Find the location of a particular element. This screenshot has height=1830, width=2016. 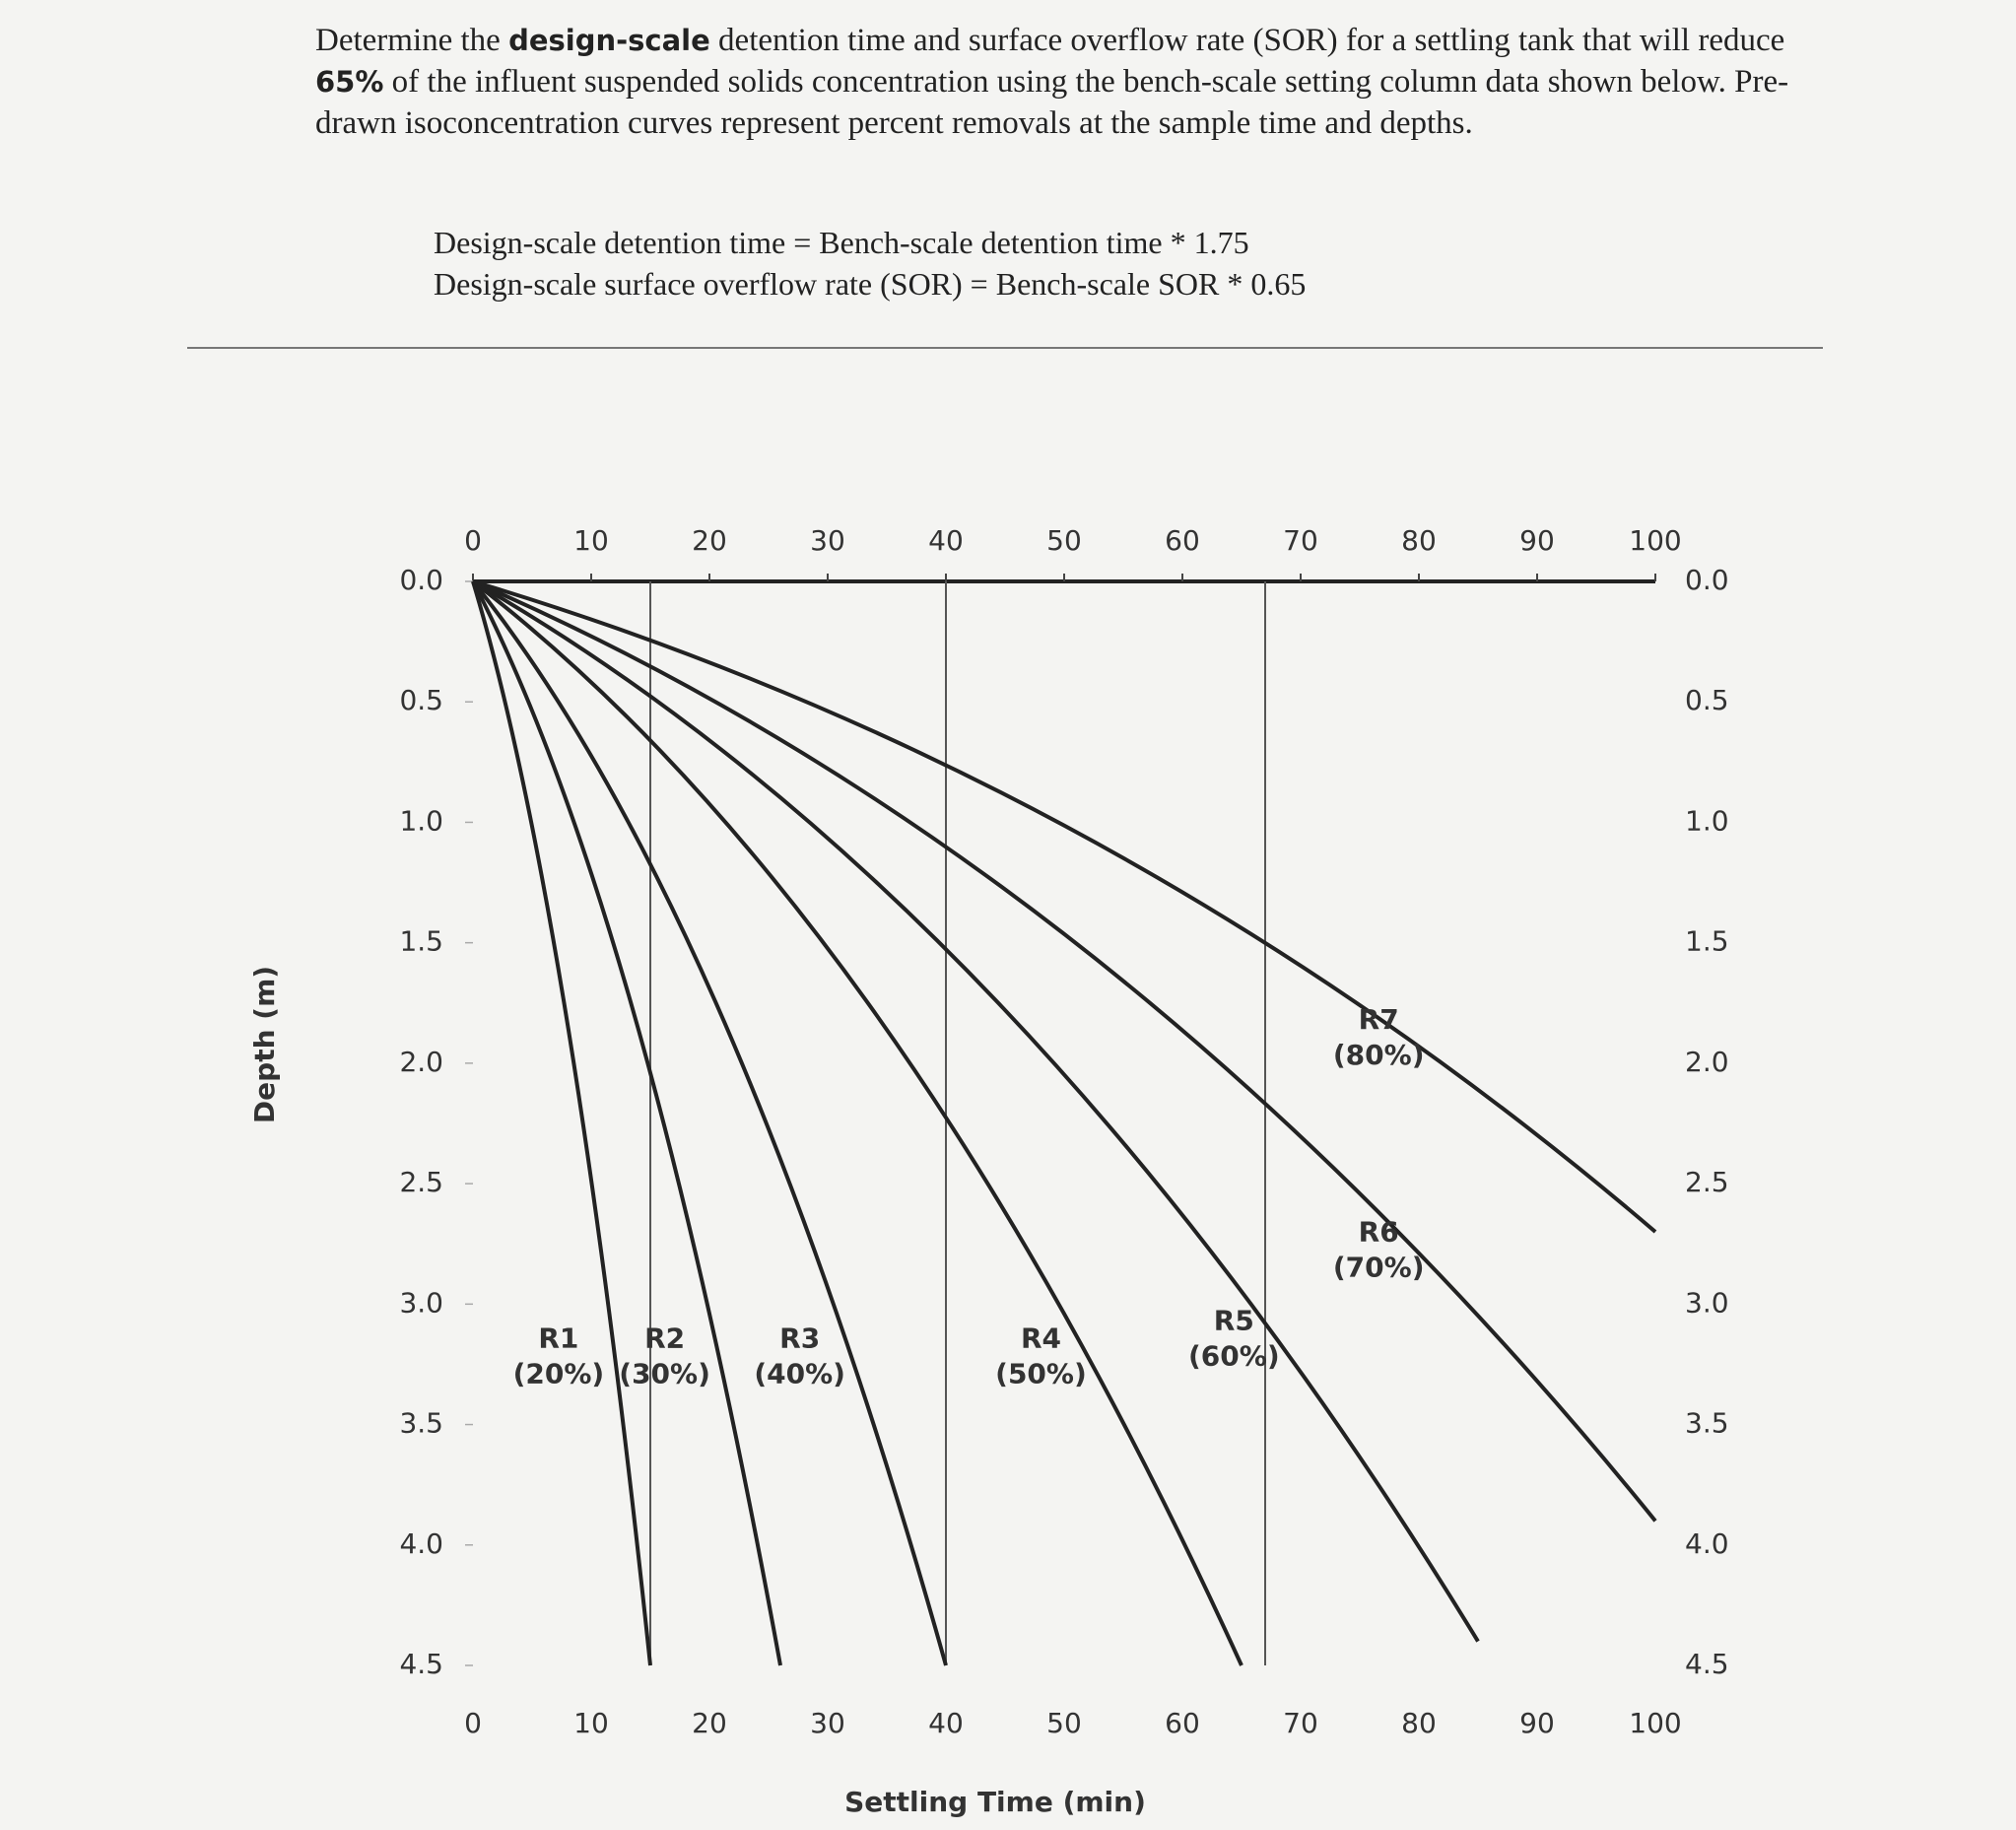

x-tick-label-top: 100 is located at coordinates (1655, 540).